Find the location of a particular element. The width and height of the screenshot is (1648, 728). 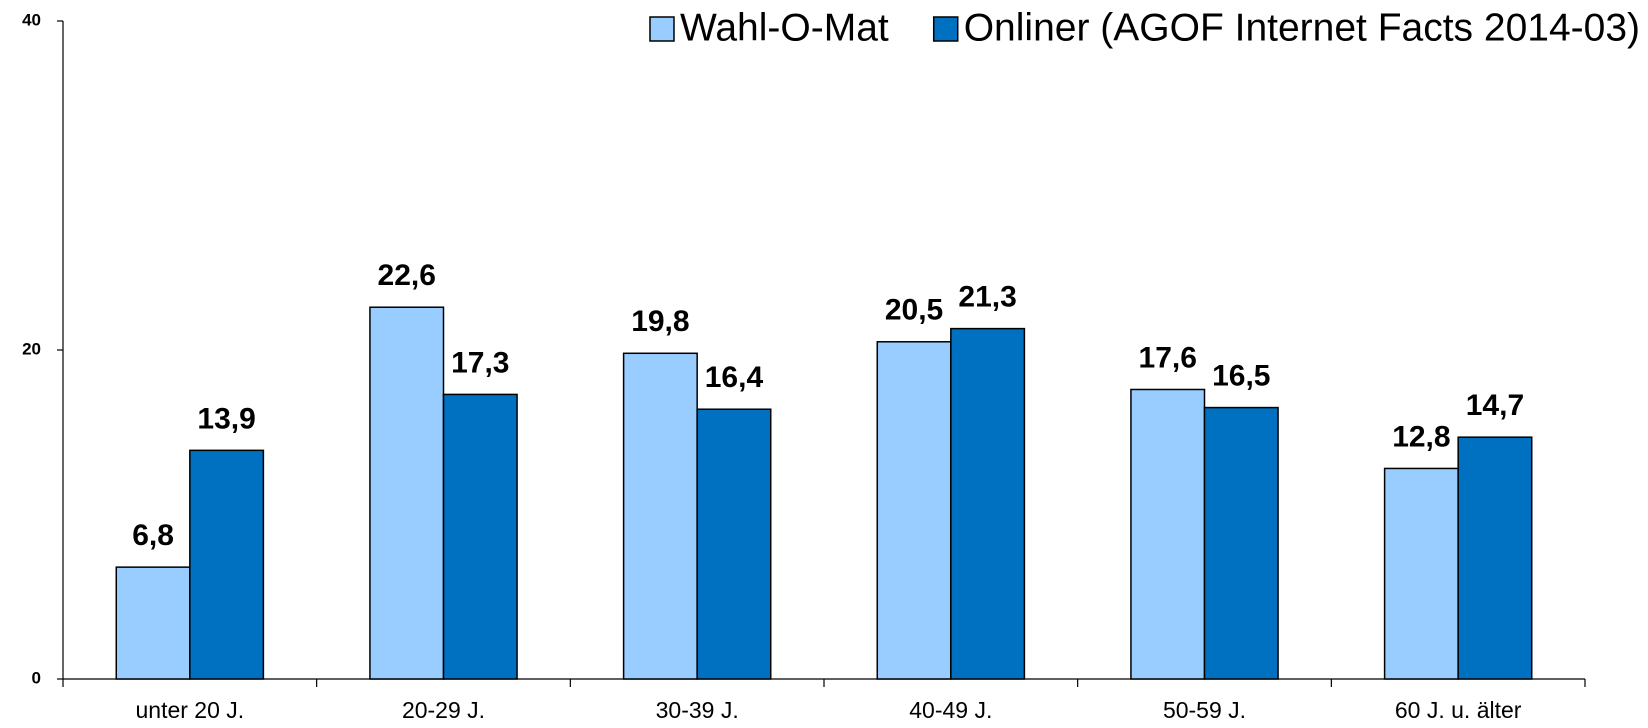

x-tick-label: 40-49 J. is located at coordinates (950, 710).